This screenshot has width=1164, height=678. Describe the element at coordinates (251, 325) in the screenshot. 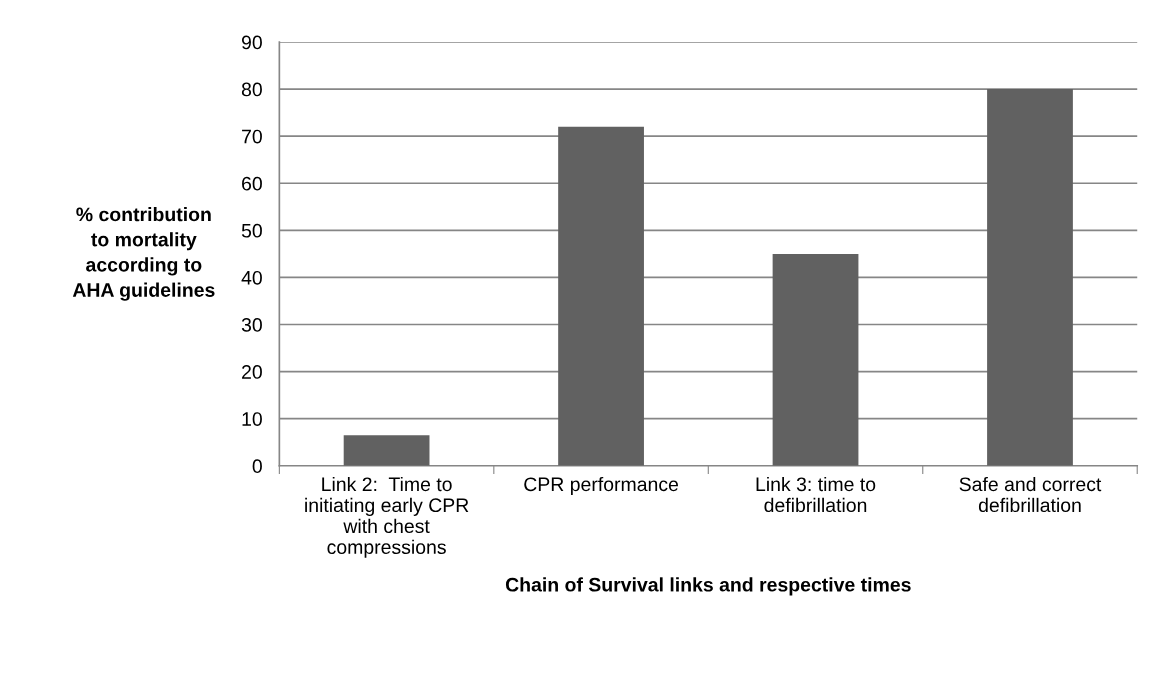

I see `y-tick-label: 30` at that location.